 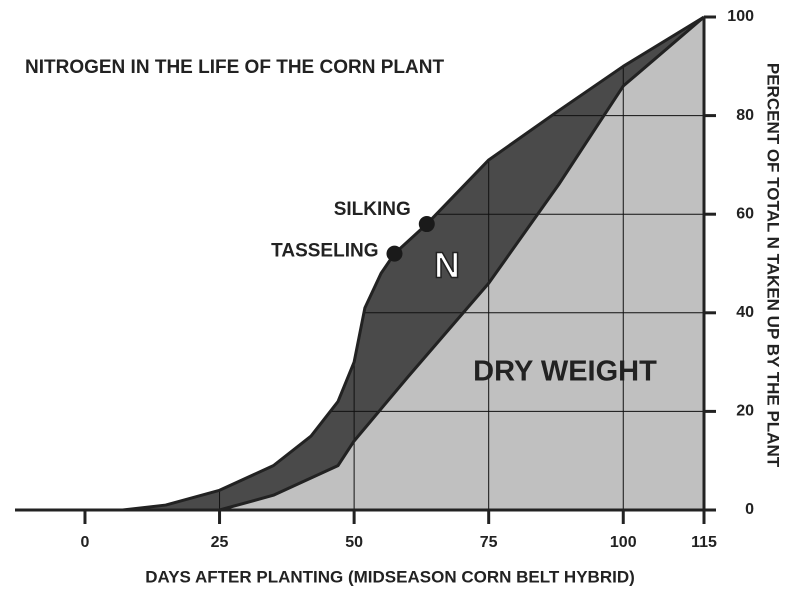 What do you see at coordinates (220, 542) in the screenshot?
I see `x-tick-label: 25` at bounding box center [220, 542].